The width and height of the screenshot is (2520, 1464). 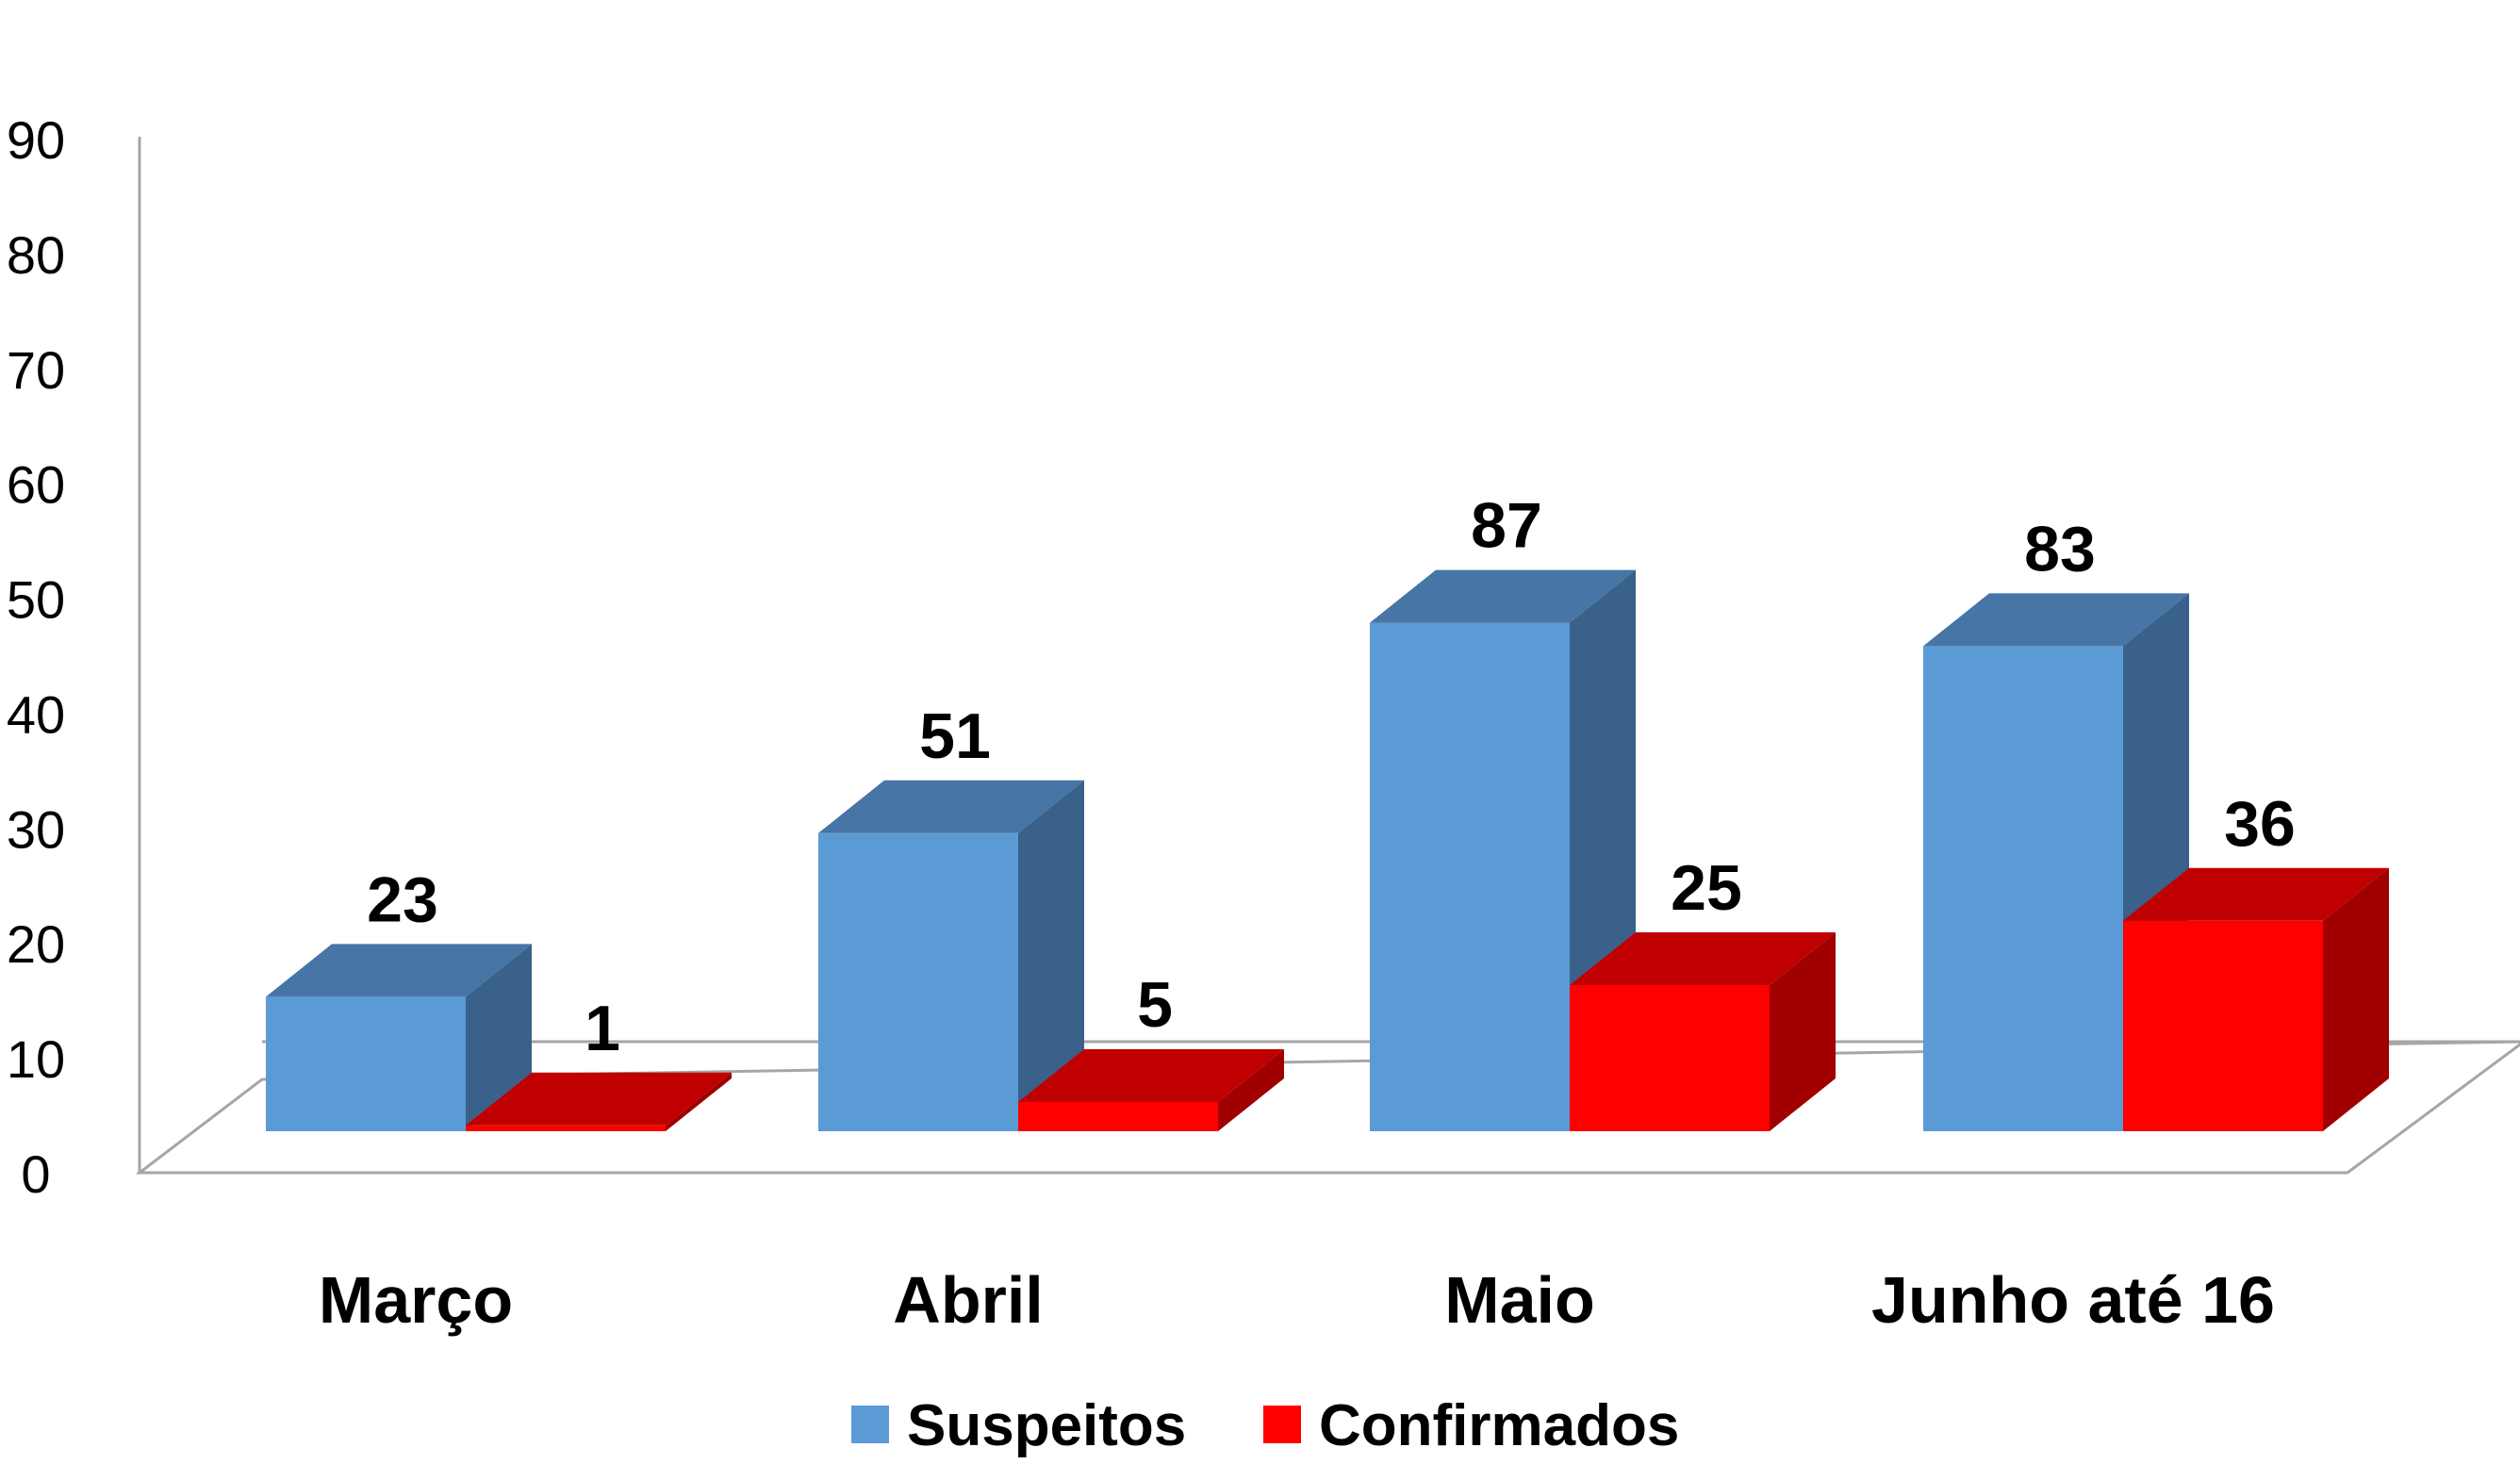 I want to click on x-tick-label: Maio, so click(x=1519, y=1300).